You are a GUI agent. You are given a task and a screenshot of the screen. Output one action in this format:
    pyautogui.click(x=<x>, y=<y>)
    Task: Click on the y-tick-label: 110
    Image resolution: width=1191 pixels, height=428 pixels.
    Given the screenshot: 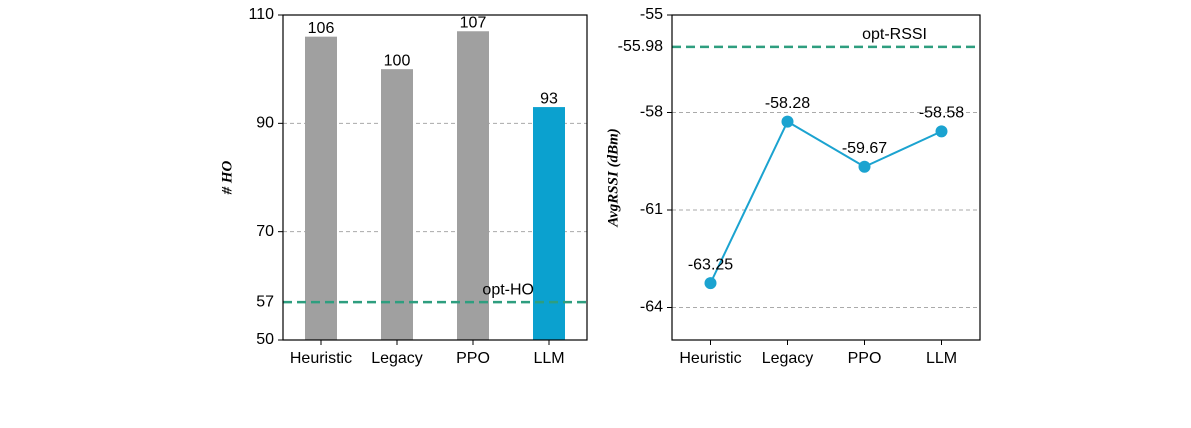 What is the action you would take?
    pyautogui.click(x=261, y=14)
    